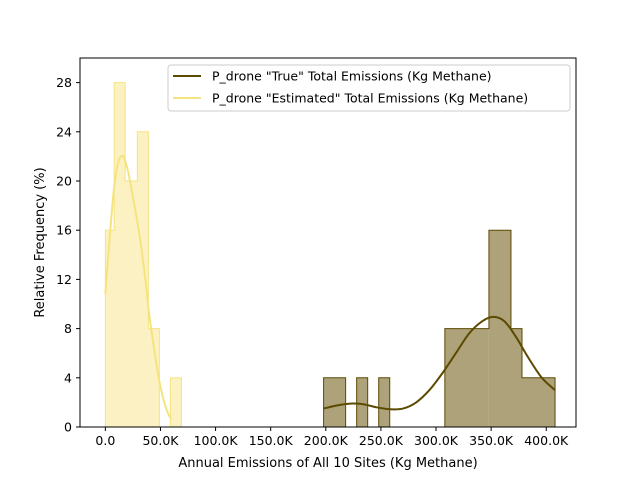  Describe the element at coordinates (105, 440) in the screenshot. I see `x-tick-label-0: 0.0` at that location.